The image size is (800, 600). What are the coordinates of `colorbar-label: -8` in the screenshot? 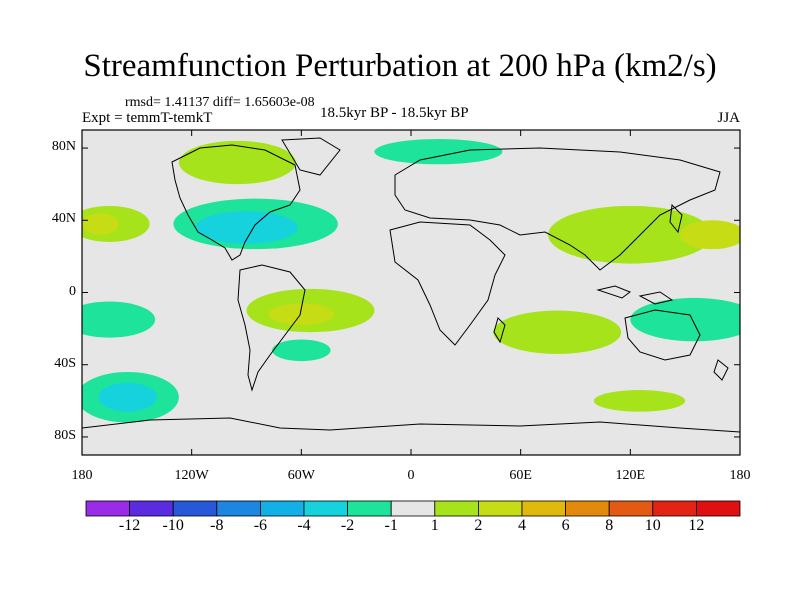 It's located at (217, 525).